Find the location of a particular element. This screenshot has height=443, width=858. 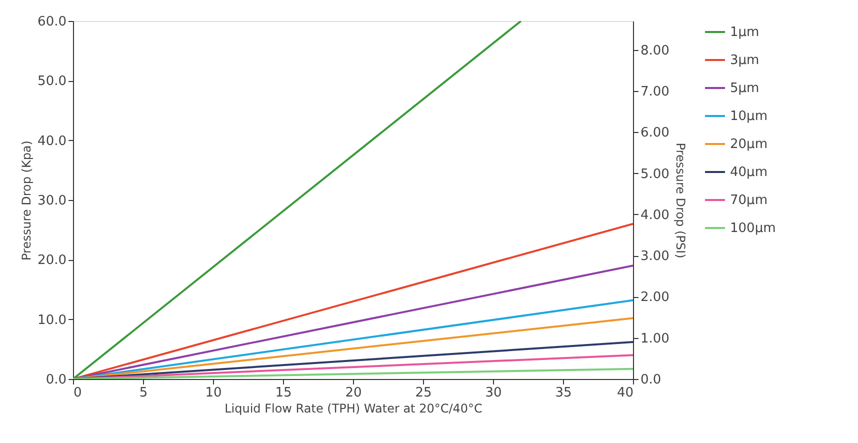

legend-label: 10µm is located at coordinates (749, 116).